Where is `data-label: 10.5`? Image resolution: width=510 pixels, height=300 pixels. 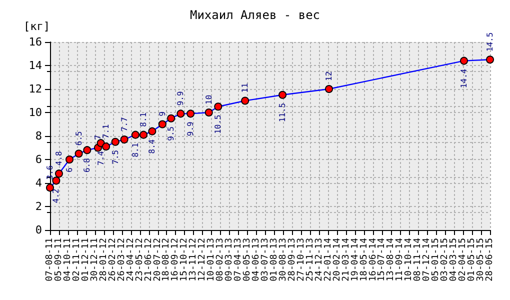 data-label: 10.5 is located at coordinates (218, 124).